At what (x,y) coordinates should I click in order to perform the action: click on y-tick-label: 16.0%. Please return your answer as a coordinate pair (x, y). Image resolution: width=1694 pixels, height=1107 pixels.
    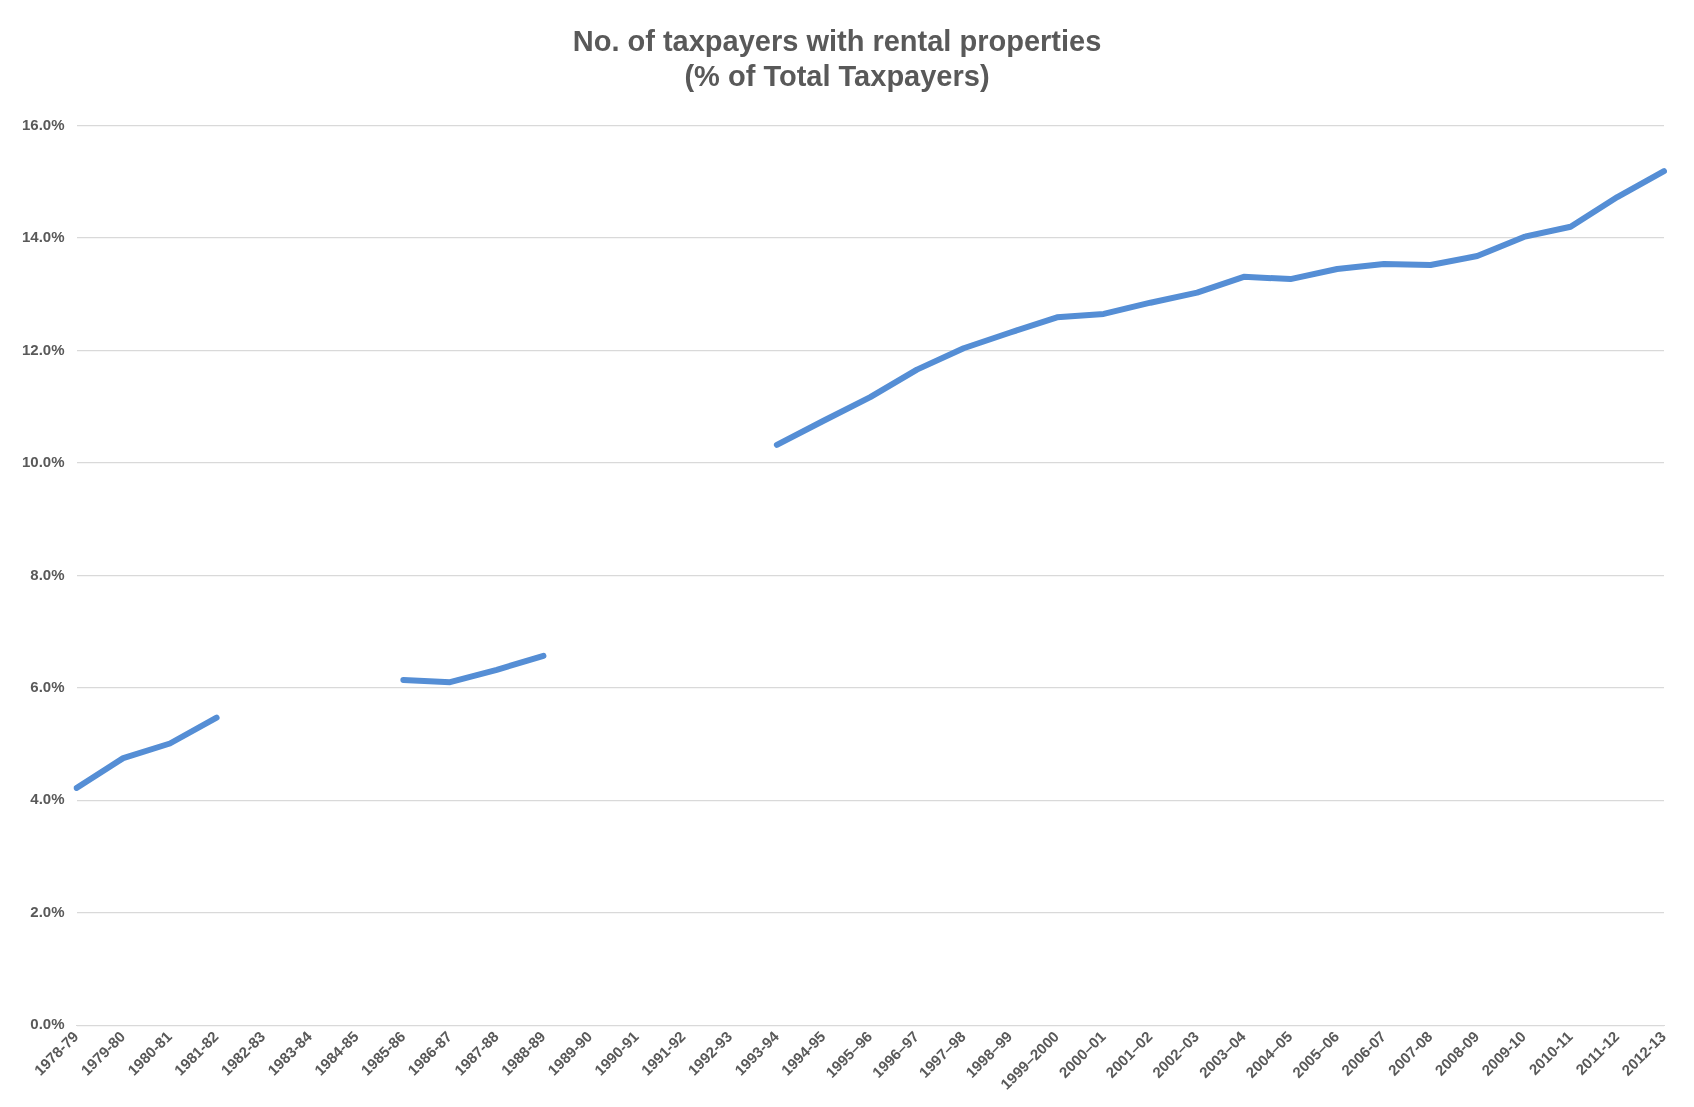
    Looking at the image, I should click on (43, 124).